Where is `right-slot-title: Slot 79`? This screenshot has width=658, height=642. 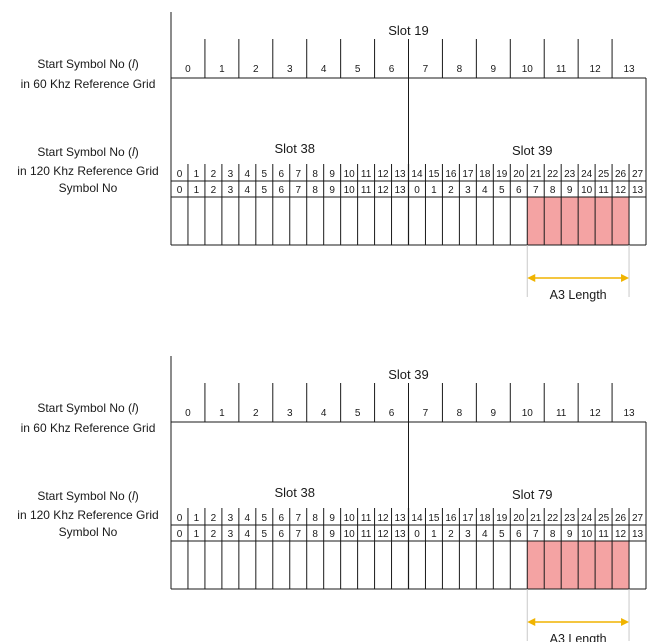 right-slot-title: Slot 79 is located at coordinates (532, 494).